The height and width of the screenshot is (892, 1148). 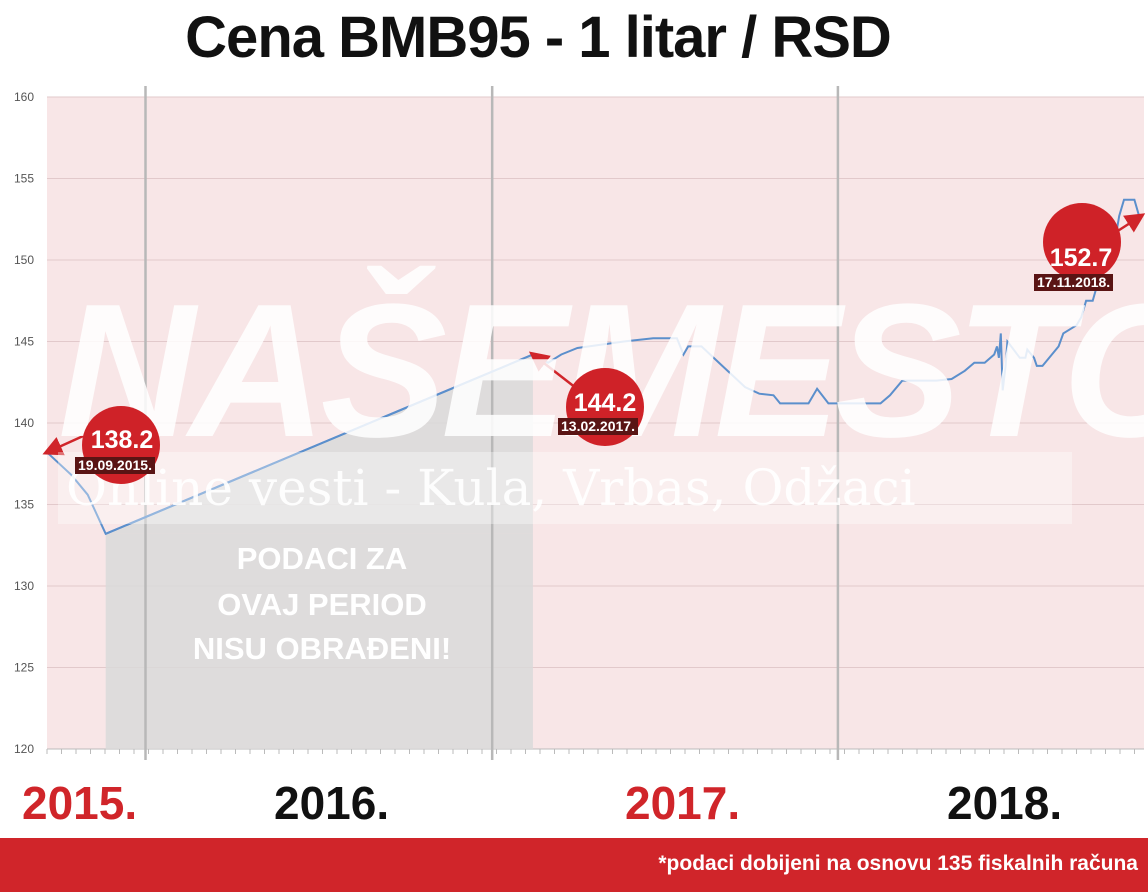 I want to click on y-tick-label: 135, so click(x=24, y=505).